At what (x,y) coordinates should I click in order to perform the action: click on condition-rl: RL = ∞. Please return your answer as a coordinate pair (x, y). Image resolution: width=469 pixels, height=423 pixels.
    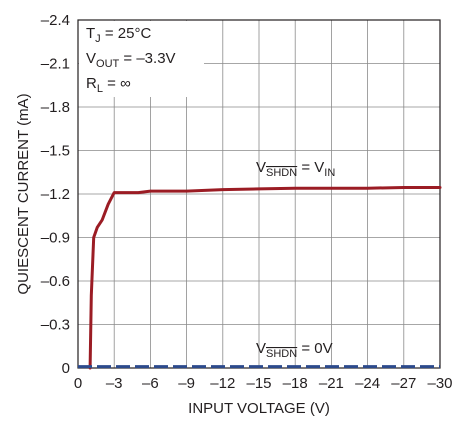
    Looking at the image, I should click on (108, 85).